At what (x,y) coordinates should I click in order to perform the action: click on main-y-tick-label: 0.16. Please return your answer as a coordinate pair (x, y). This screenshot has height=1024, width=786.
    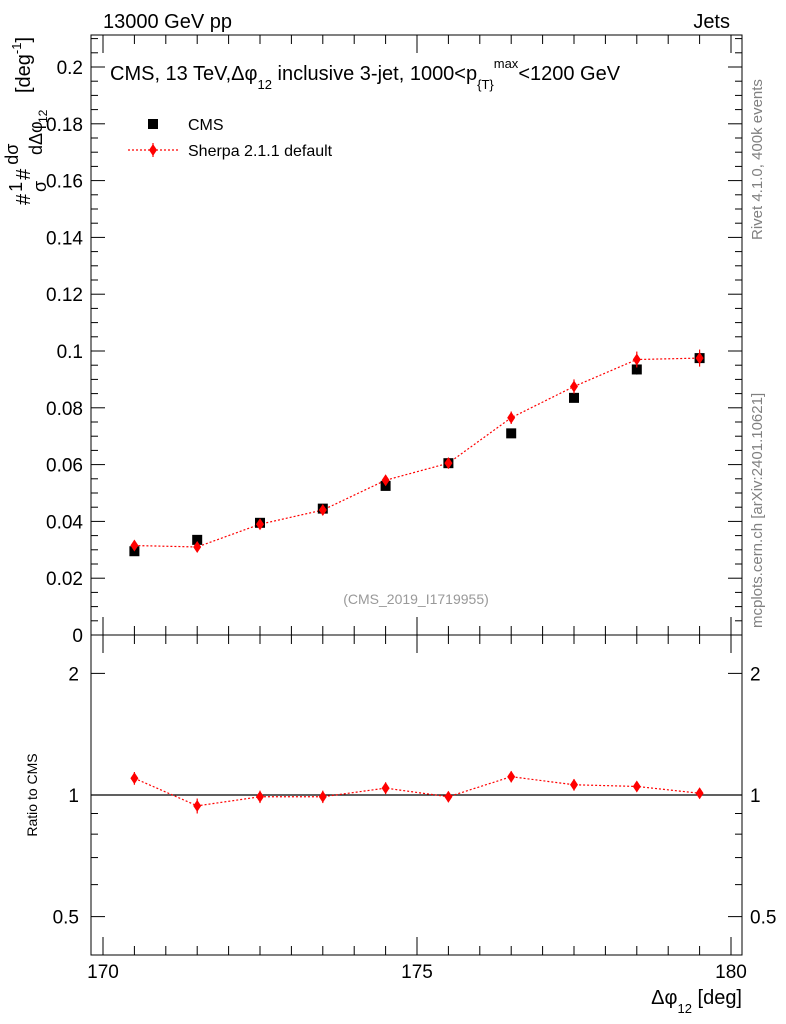
    Looking at the image, I should click on (64, 182).